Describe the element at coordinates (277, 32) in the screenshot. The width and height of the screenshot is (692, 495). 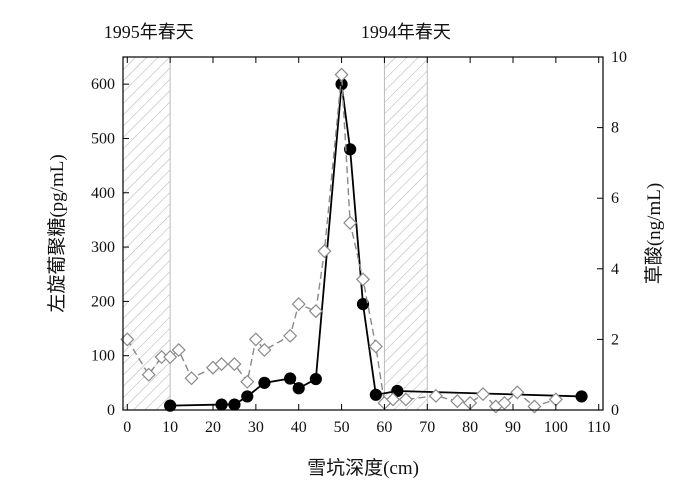
I see `annotations: 1995年春天 1994年春天` at that location.